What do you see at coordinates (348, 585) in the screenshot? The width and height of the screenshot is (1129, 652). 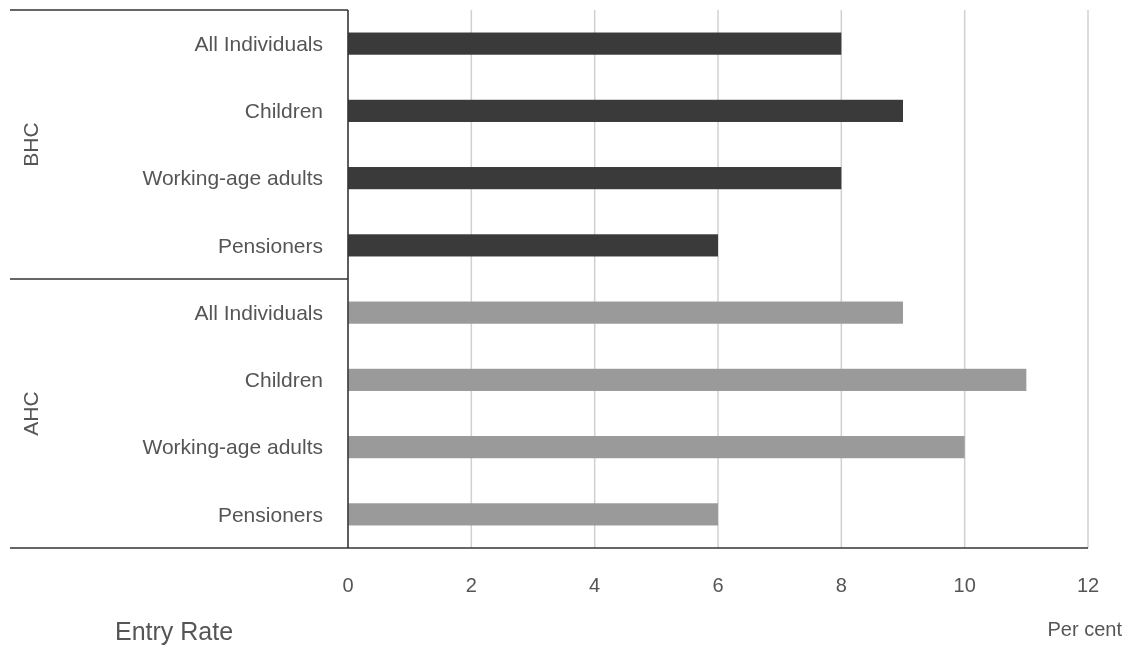 I see `x-tick-label: 0` at bounding box center [348, 585].